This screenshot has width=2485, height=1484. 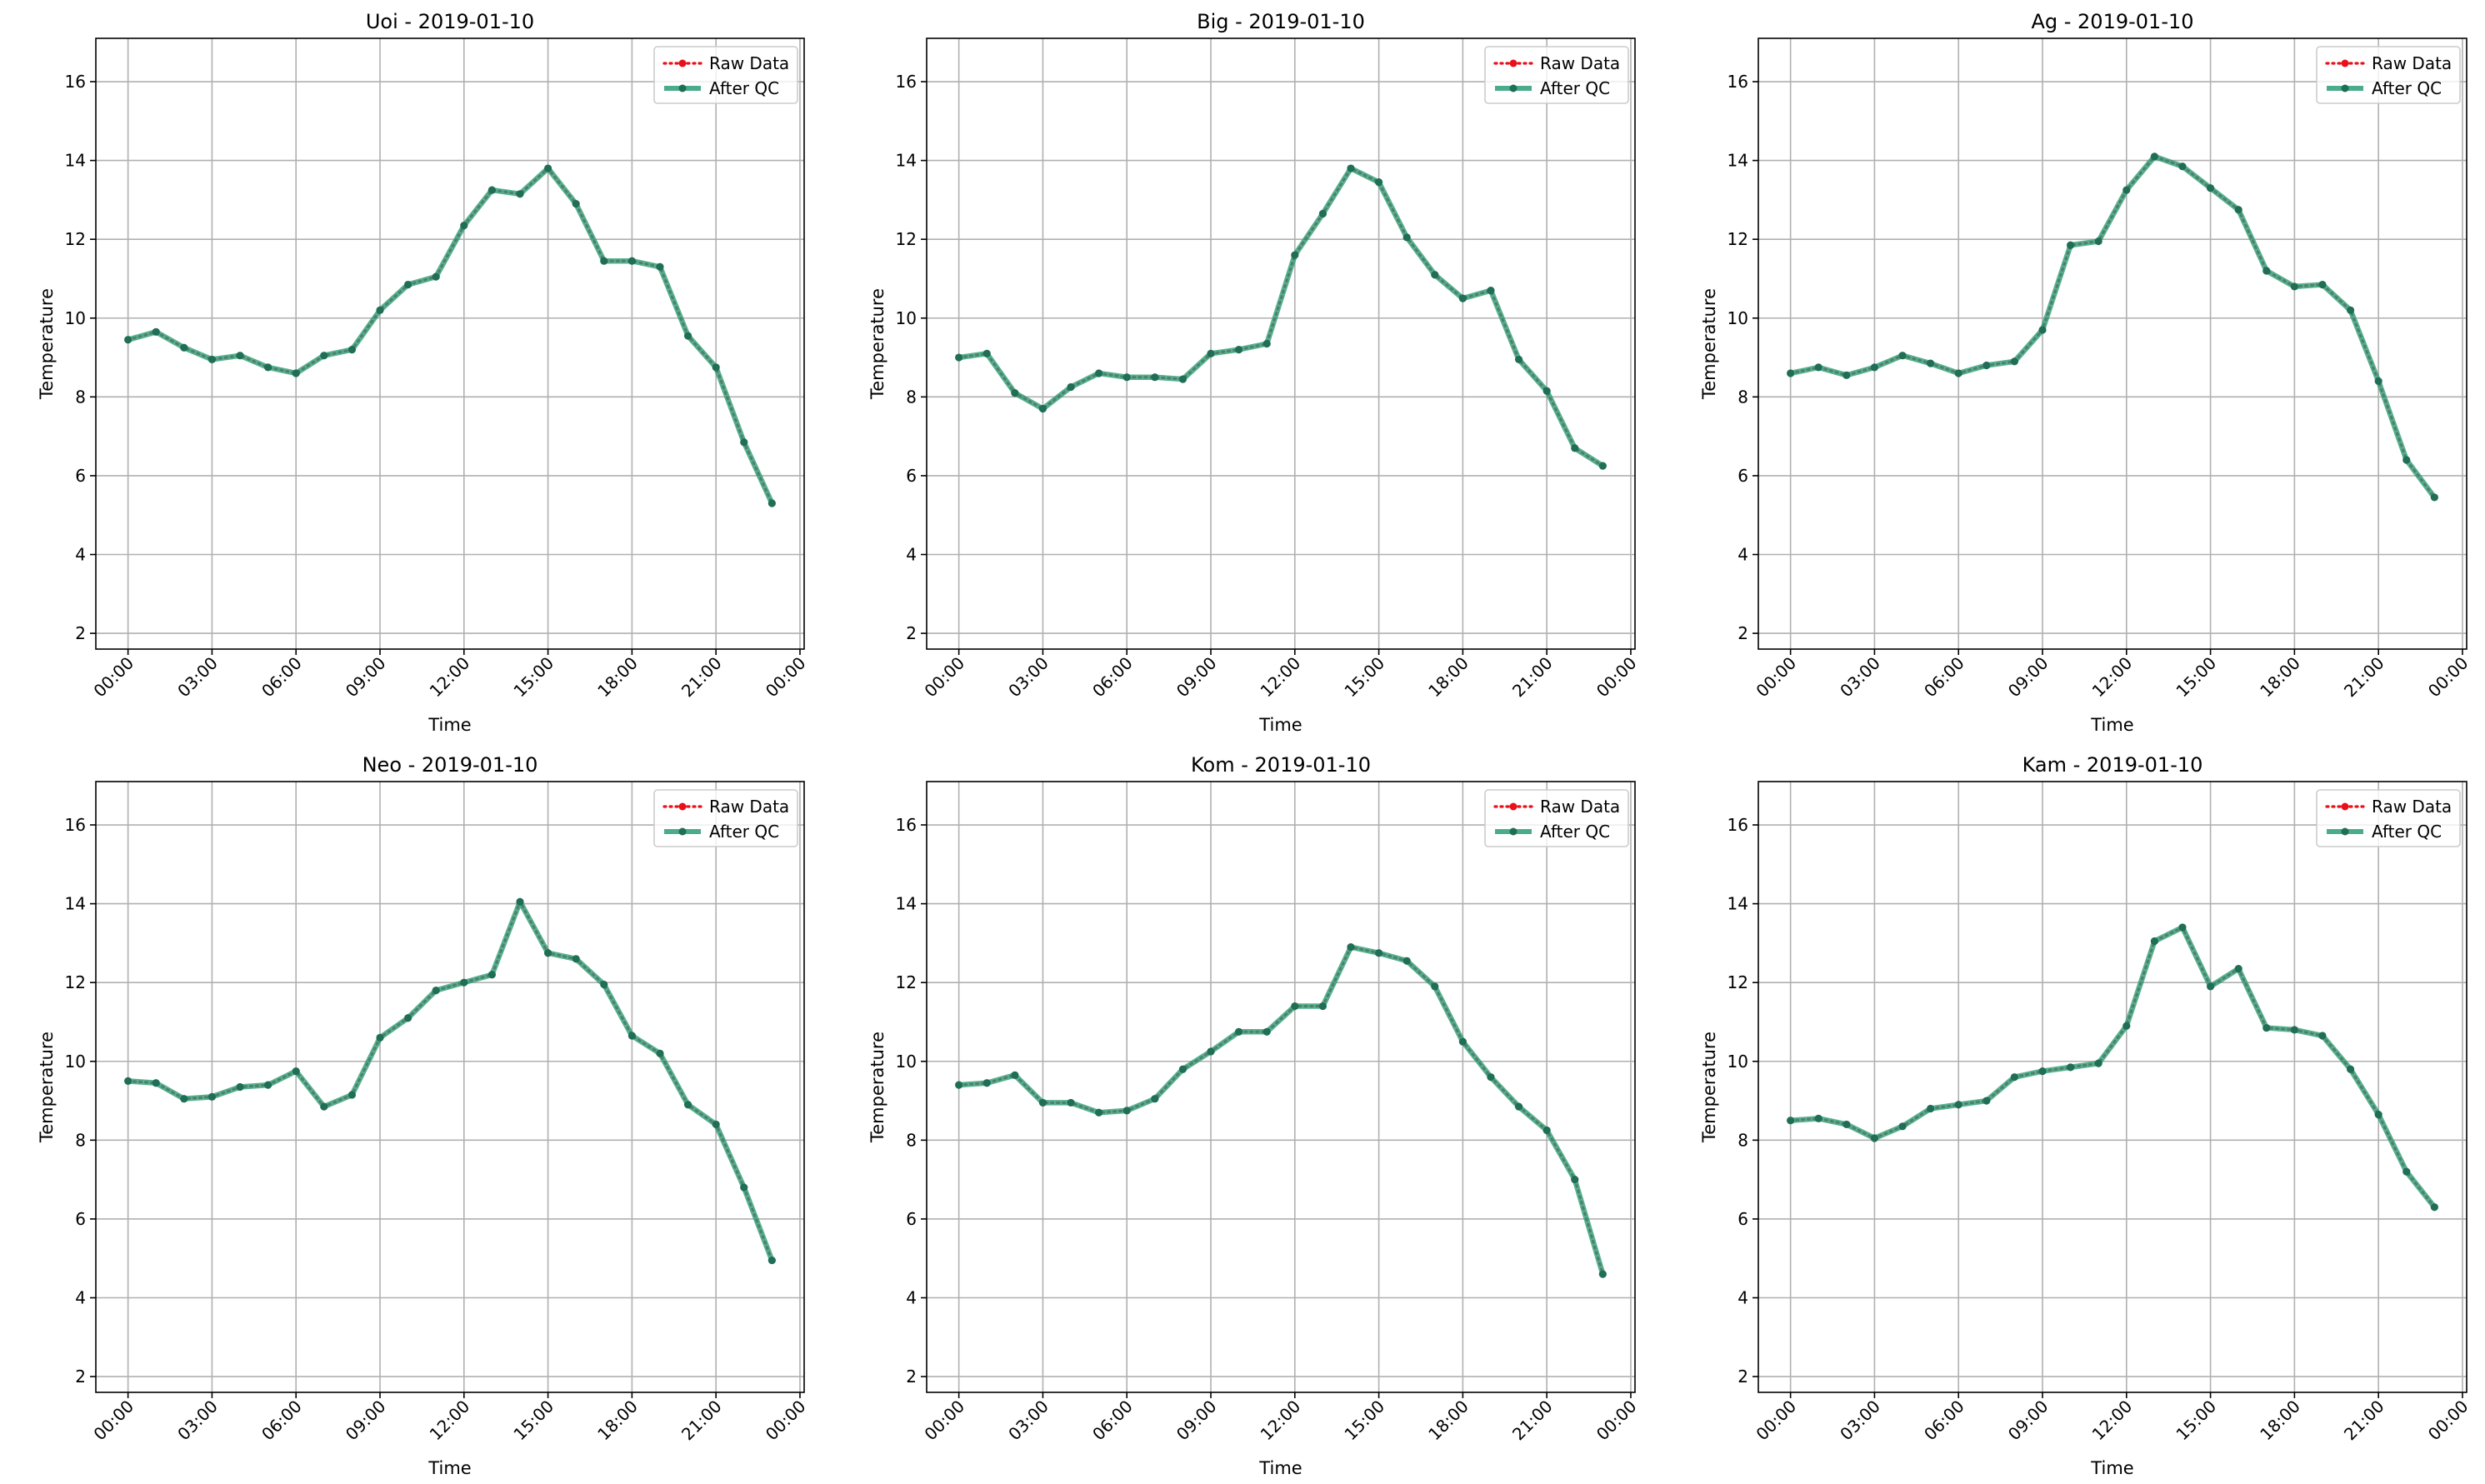 What do you see at coordinates (1556, 818) in the screenshot?
I see `legend: Raw Data After QC` at bounding box center [1556, 818].